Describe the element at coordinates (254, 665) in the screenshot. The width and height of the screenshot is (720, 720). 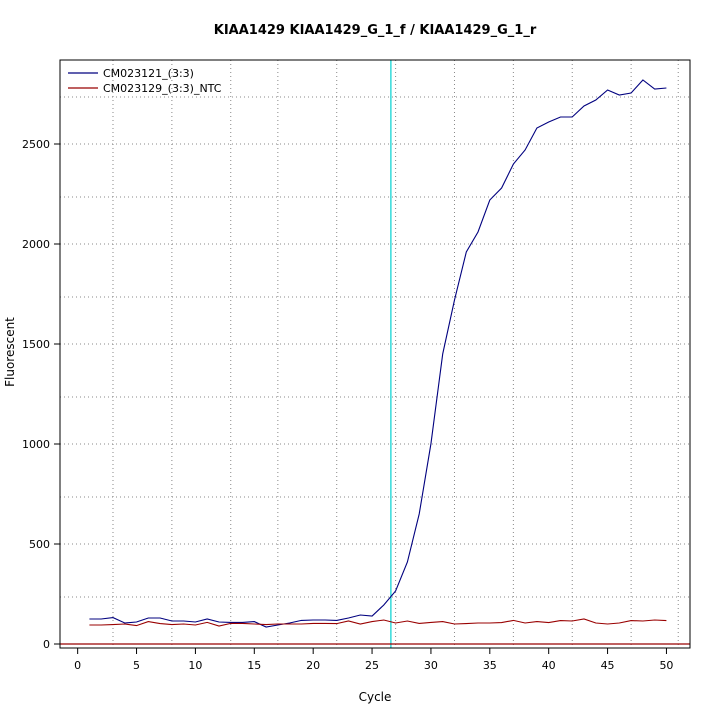
I see `x-tick-label: 15` at that location.